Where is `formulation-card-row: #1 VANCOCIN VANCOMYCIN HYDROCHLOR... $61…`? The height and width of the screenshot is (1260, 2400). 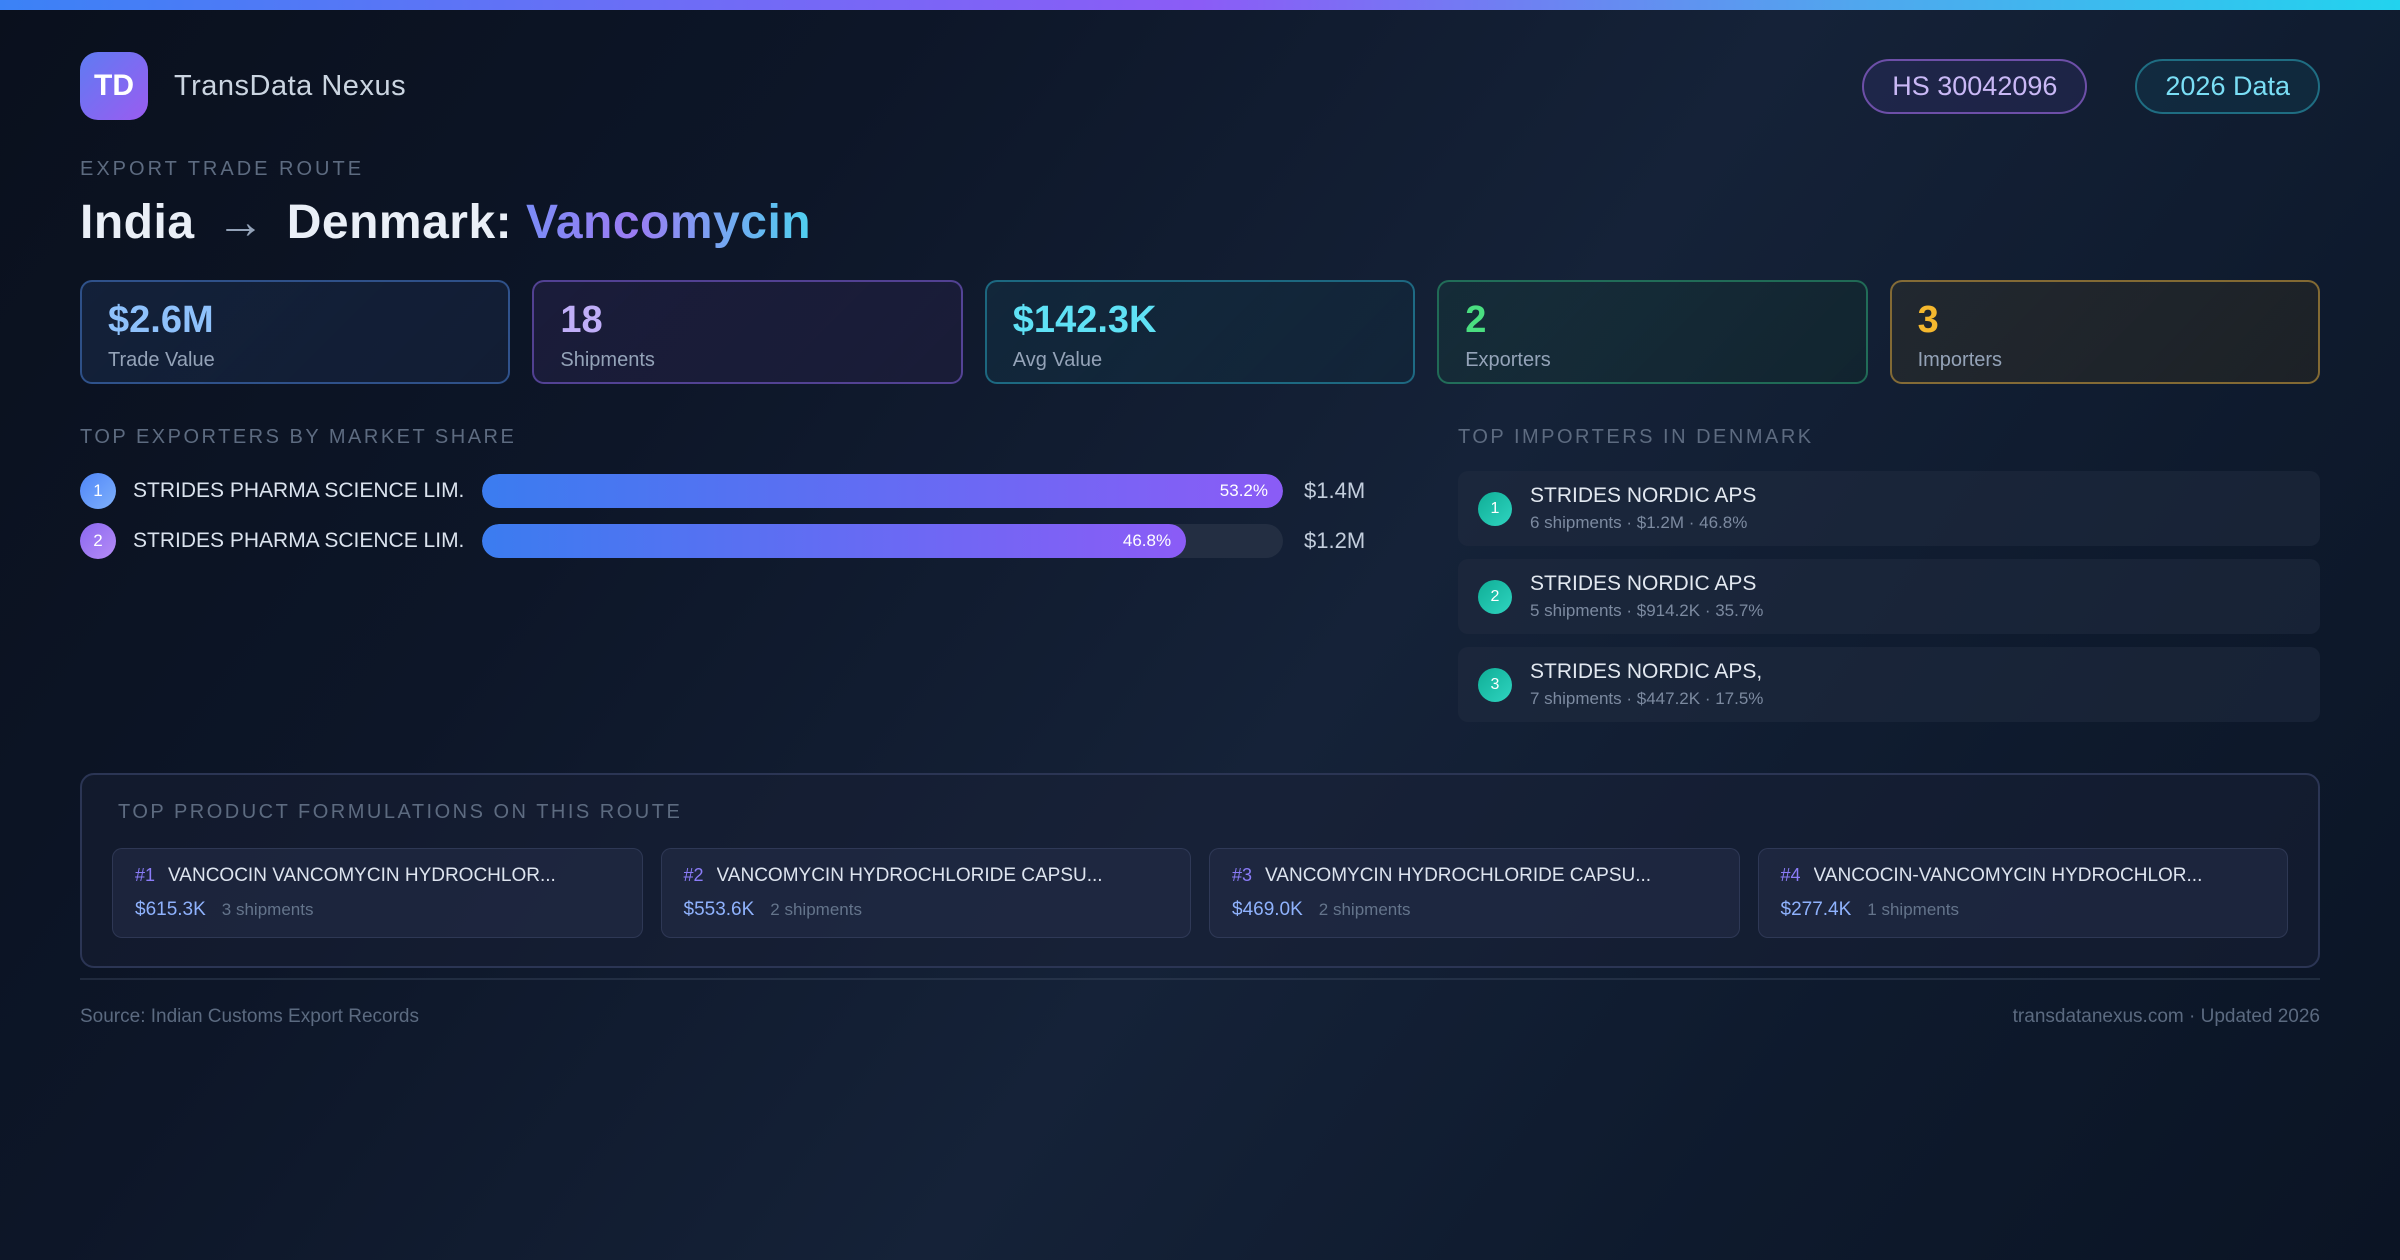
formulation-card-row: #1 VANCOCIN VANCOMYCIN HYDROCHLOR... $61… is located at coordinates (1200, 893).